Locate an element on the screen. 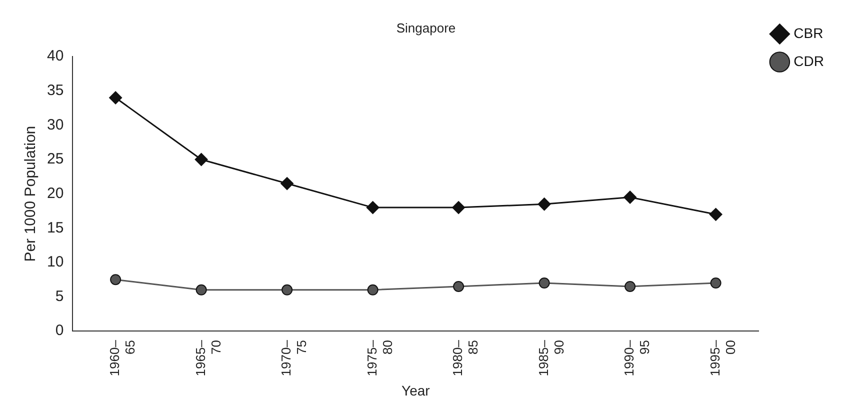 The image size is (862, 417). legend-label: CBR is located at coordinates (809, 32).